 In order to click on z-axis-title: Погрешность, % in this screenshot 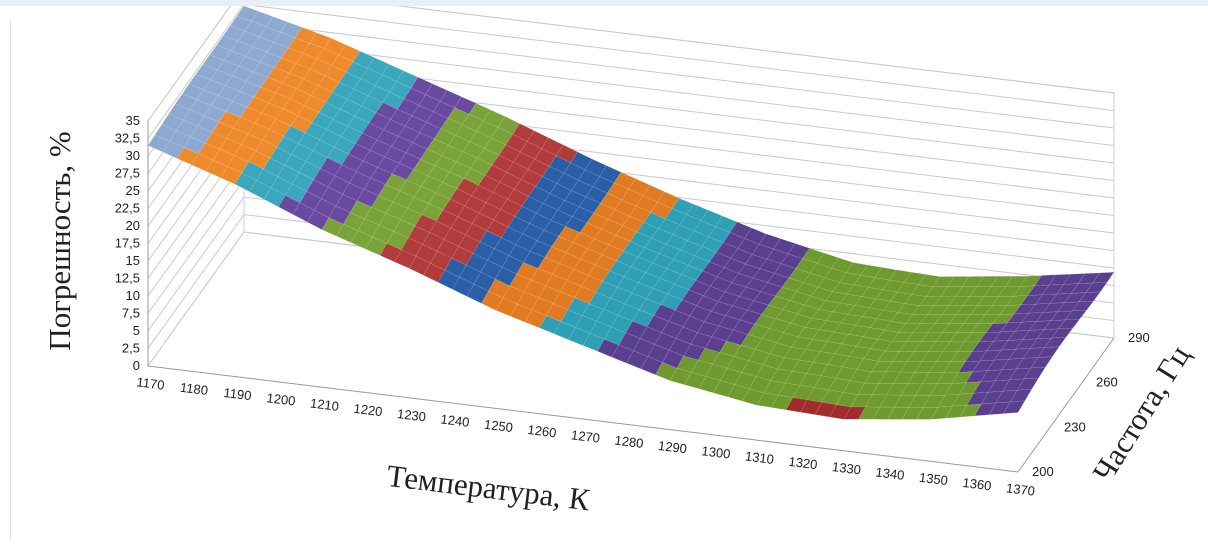, I will do `click(59, 240)`.